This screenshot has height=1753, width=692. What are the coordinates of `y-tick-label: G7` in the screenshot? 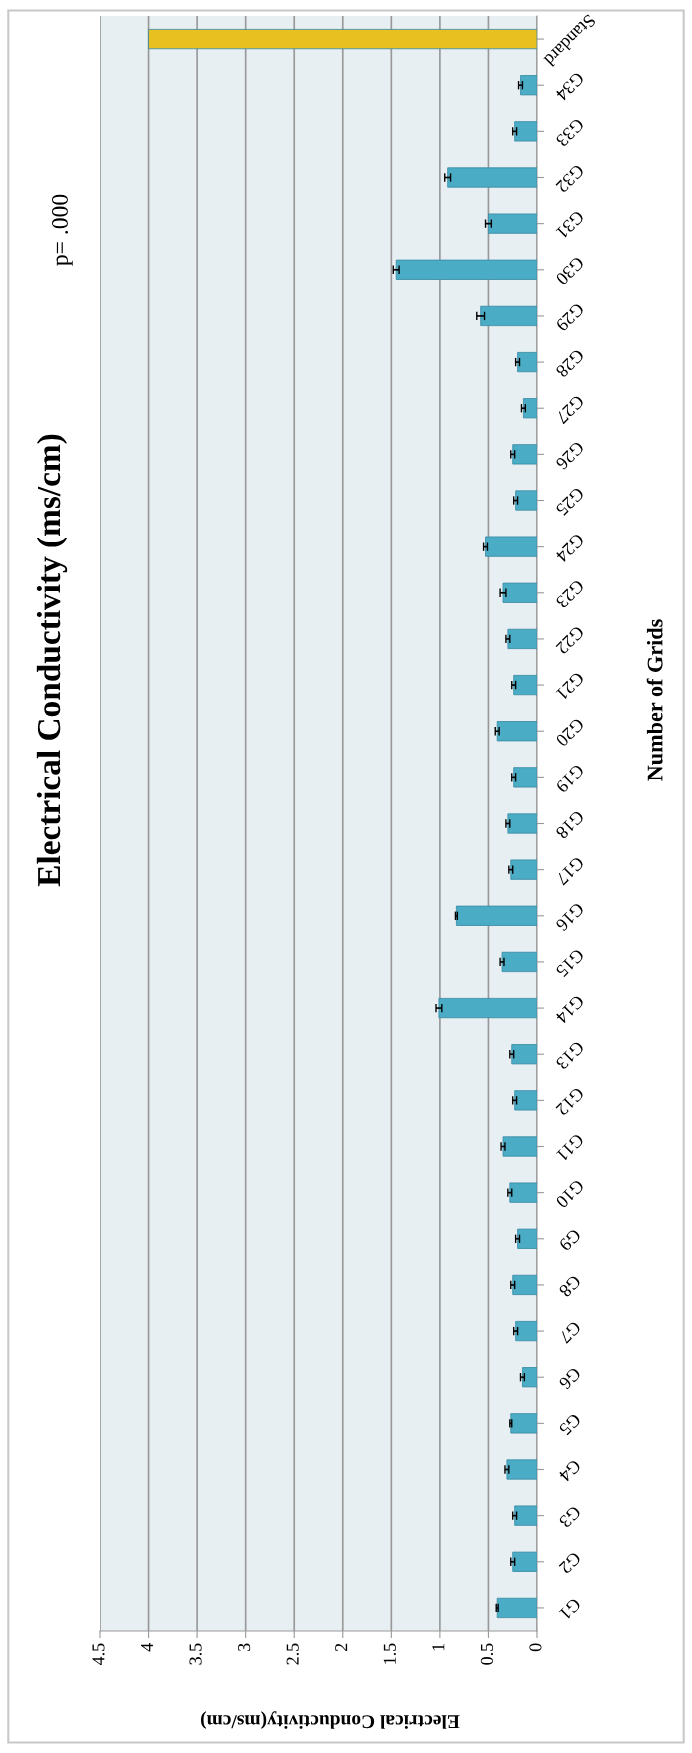 It's located at (570, 1332).